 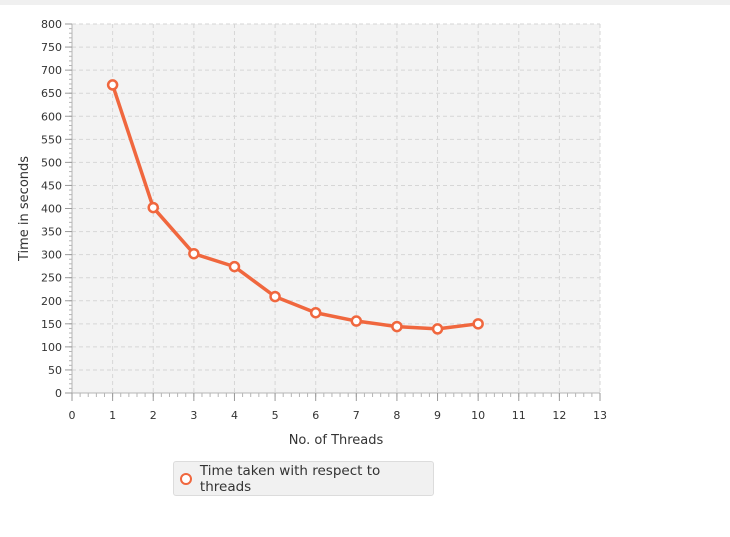 I want to click on top-bar, so click(x=365, y=2).